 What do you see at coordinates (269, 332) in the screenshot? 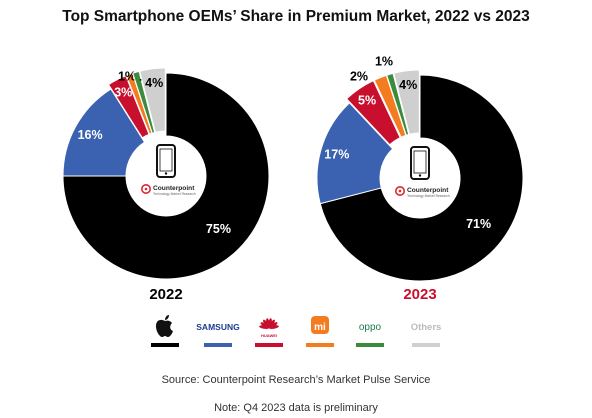
I see `legend-item-huawei: HUAWEI` at bounding box center [269, 332].